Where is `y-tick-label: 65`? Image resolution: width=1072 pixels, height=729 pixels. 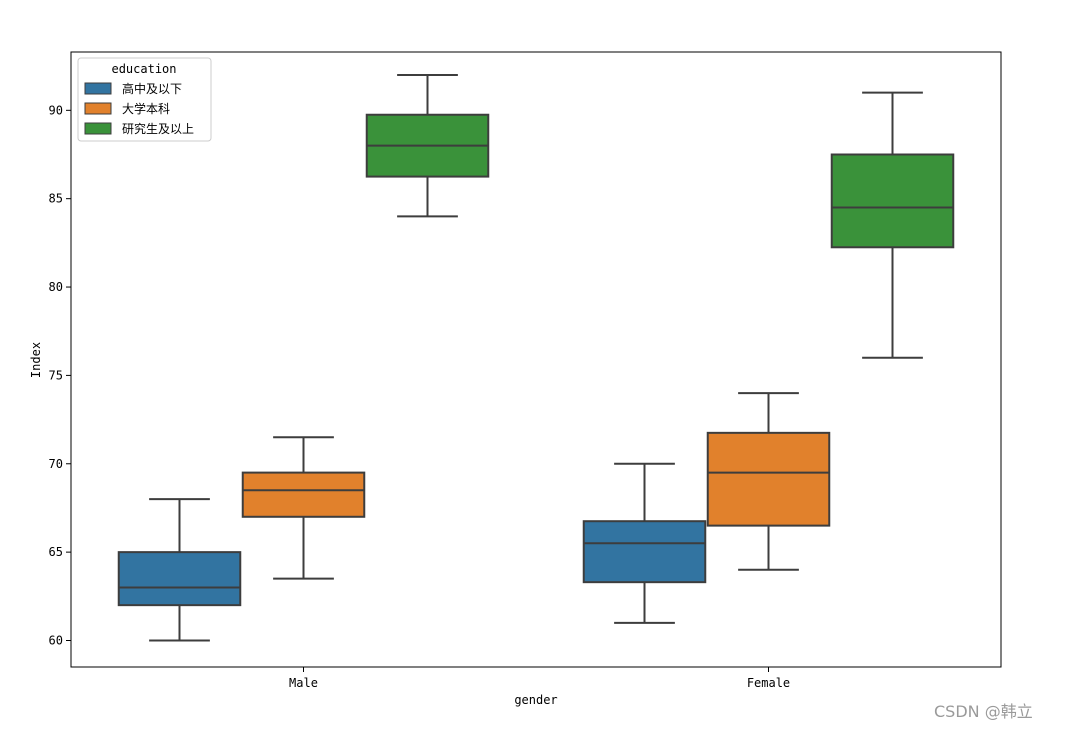
y-tick-label: 65 is located at coordinates (56, 552).